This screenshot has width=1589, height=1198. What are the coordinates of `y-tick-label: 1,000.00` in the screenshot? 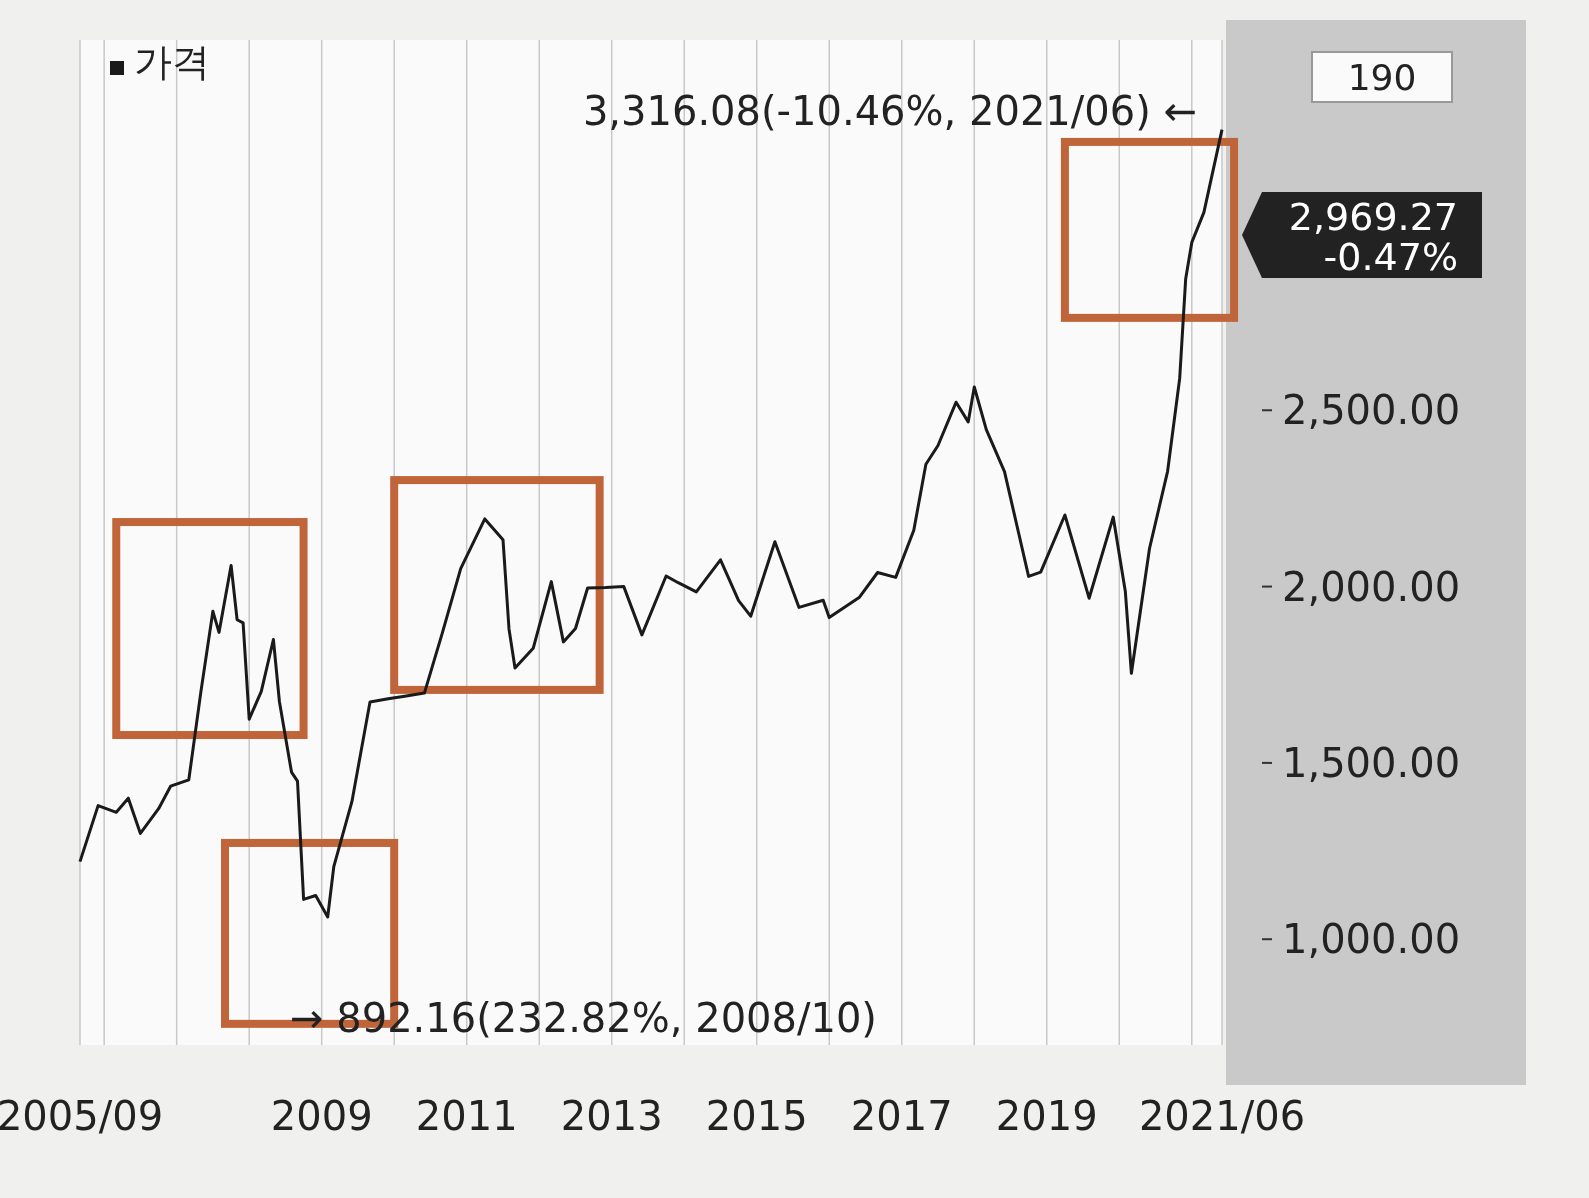 It's located at (1371, 939).